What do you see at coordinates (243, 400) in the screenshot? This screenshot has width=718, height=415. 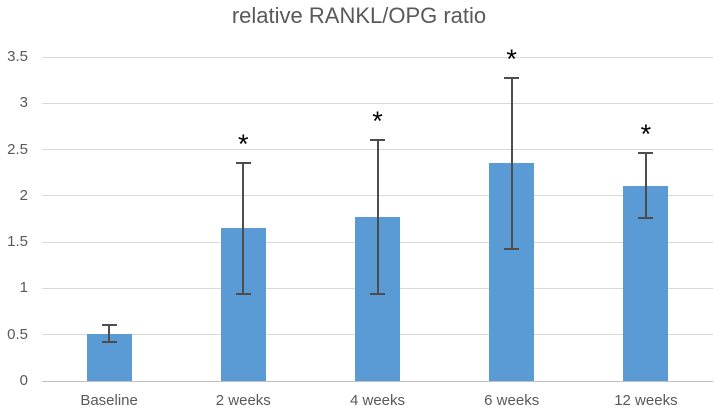 I see `x-axis-category-label: 2 weeks` at bounding box center [243, 400].